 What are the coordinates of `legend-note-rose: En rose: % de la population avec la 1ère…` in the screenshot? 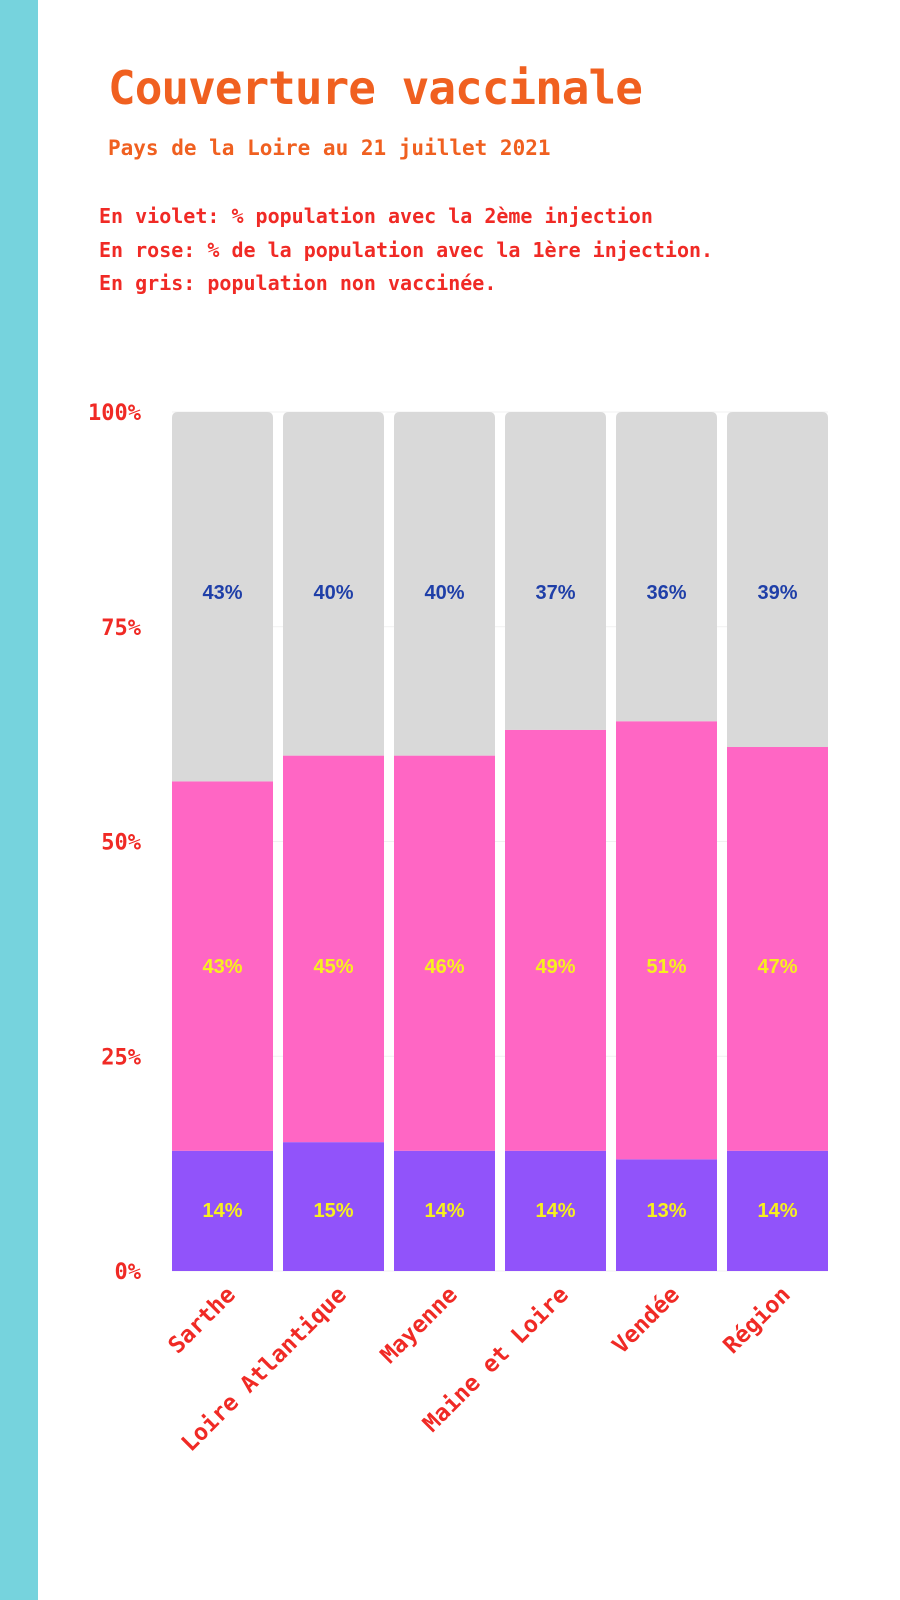 It's located at (406, 249).